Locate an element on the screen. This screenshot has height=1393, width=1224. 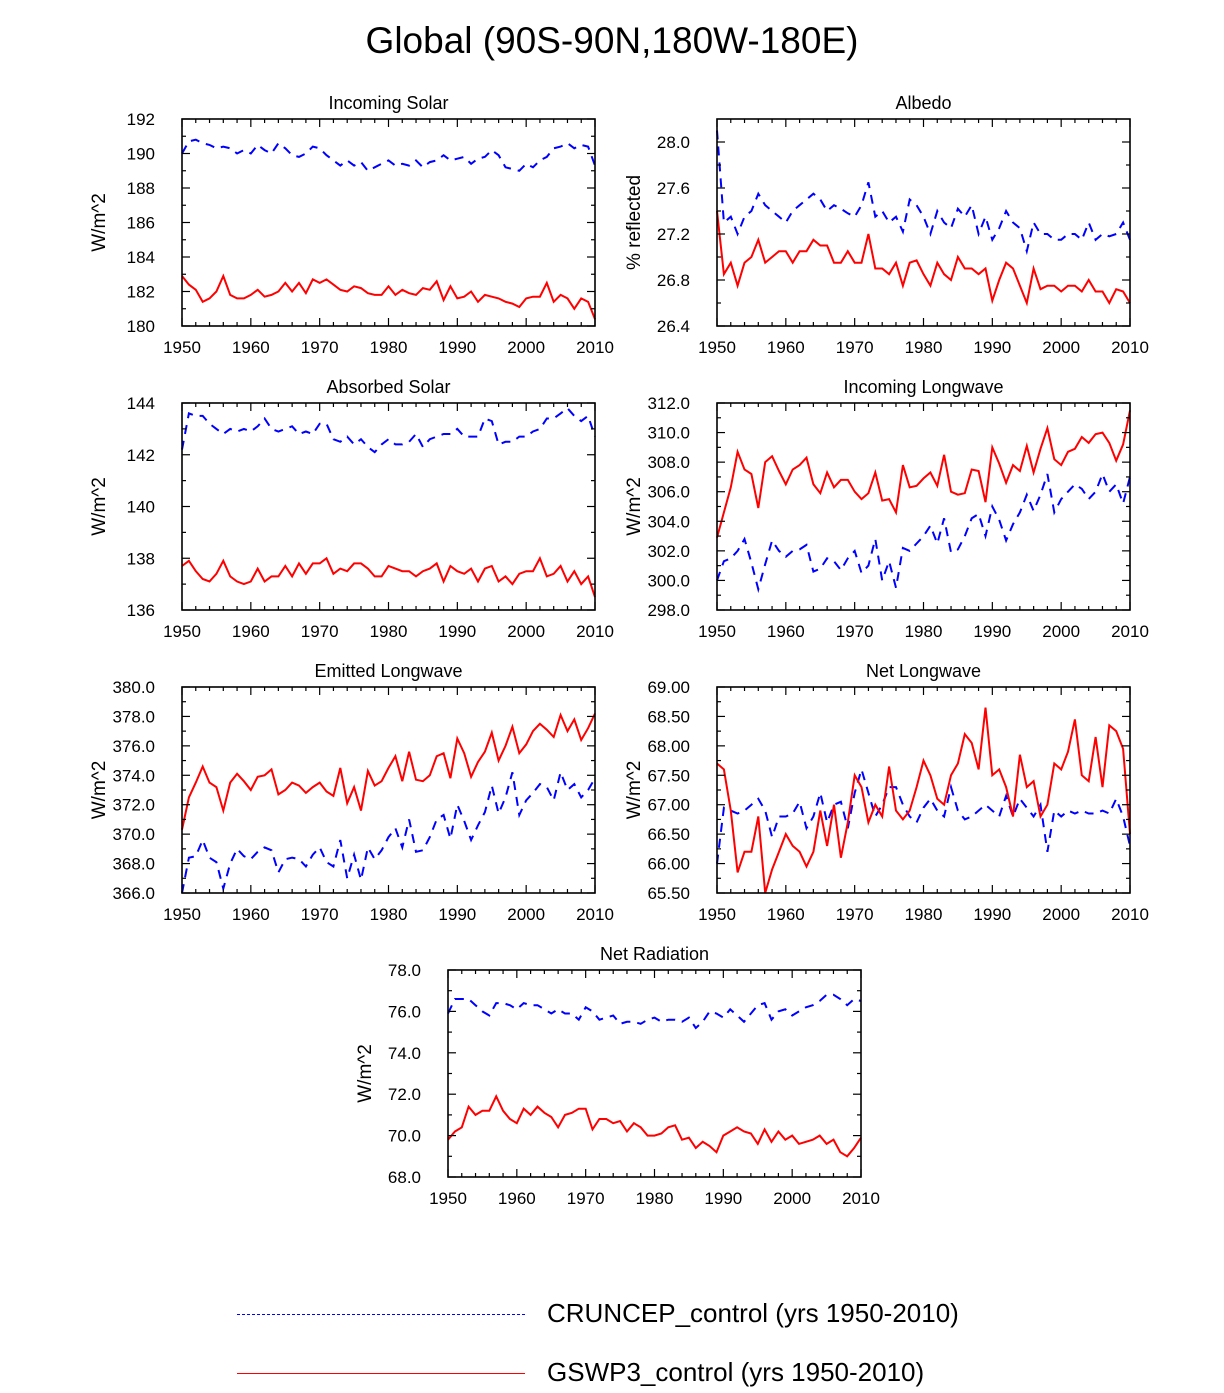
y-tick-label: 136 is located at coordinates (141, 610).